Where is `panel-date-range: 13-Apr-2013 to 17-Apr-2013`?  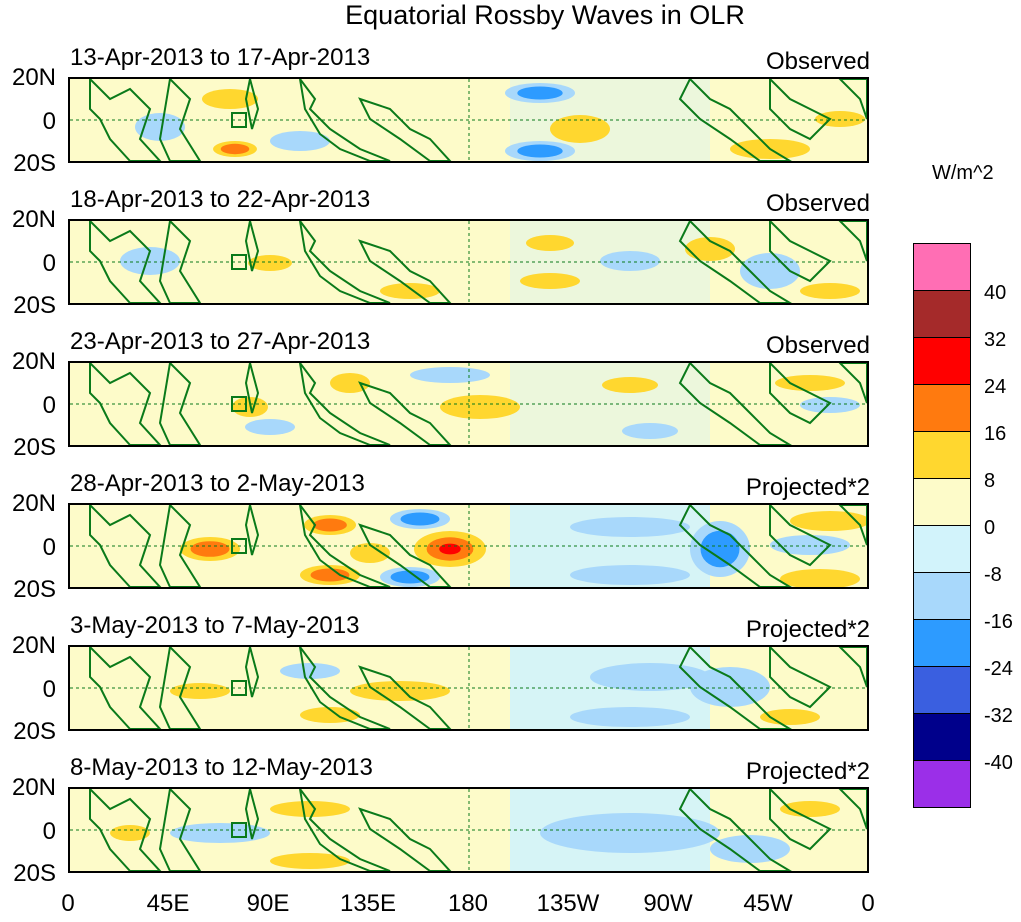 panel-date-range: 13-Apr-2013 to 17-Apr-2013 is located at coordinates (220, 57).